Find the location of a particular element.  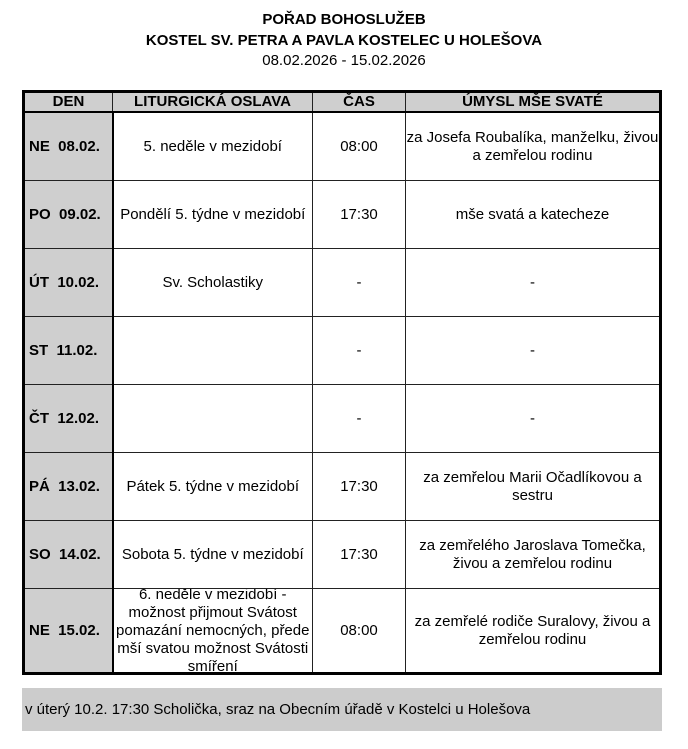

table-row: ÚT 10.02. Sv. Scholastiky - - is located at coordinates (342, 282).